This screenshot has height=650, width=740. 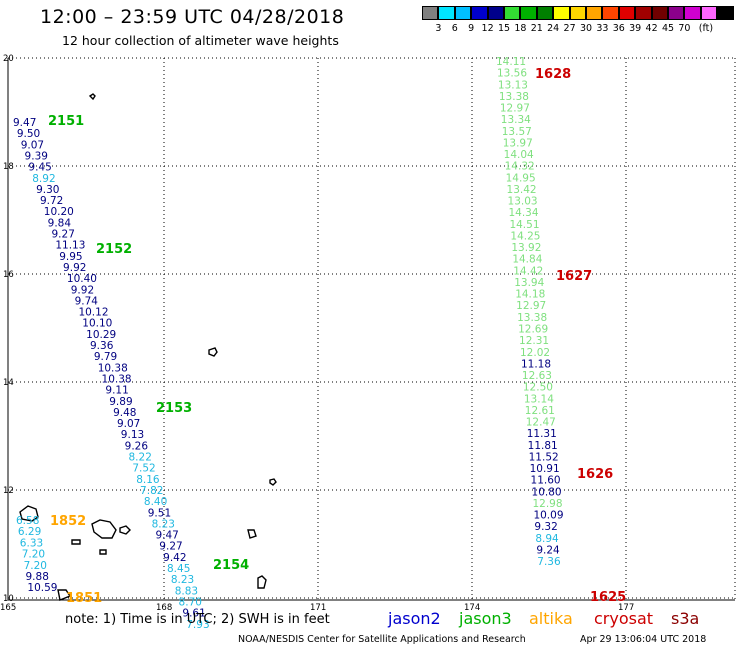 I want to click on wave-height-value: 9.79, so click(x=105, y=357).